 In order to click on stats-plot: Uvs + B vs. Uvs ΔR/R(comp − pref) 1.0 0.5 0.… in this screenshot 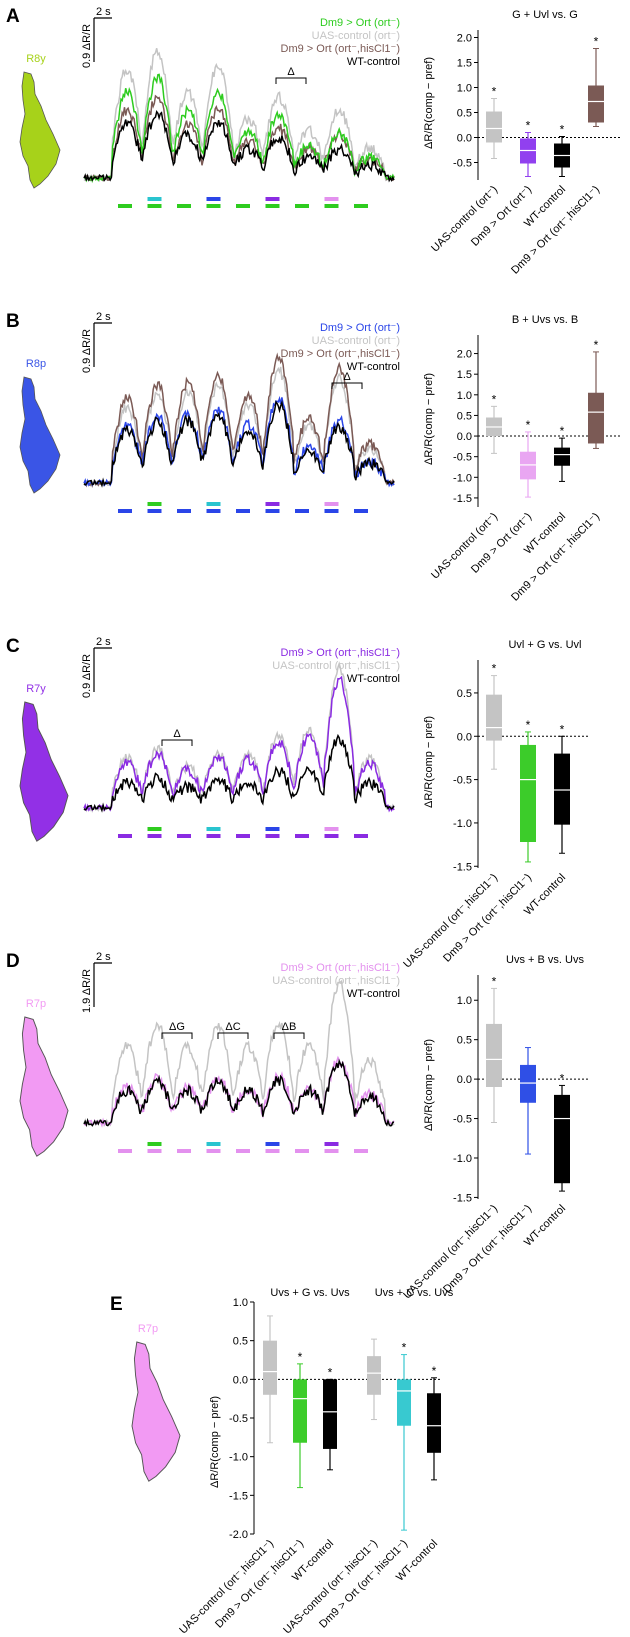, I will do `click(494, 1127)`.